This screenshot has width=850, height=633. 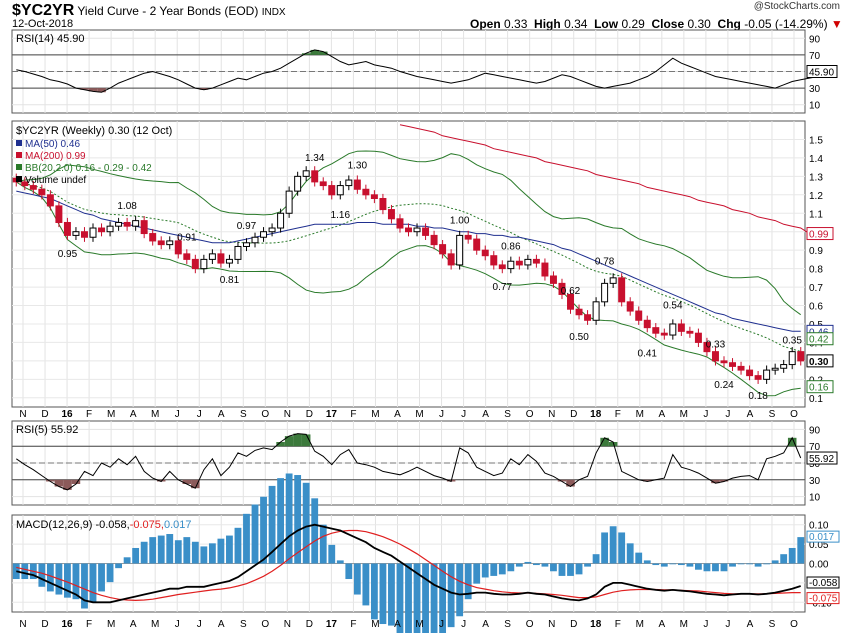 I want to click on x-axis-label: N, so click(x=22, y=414).